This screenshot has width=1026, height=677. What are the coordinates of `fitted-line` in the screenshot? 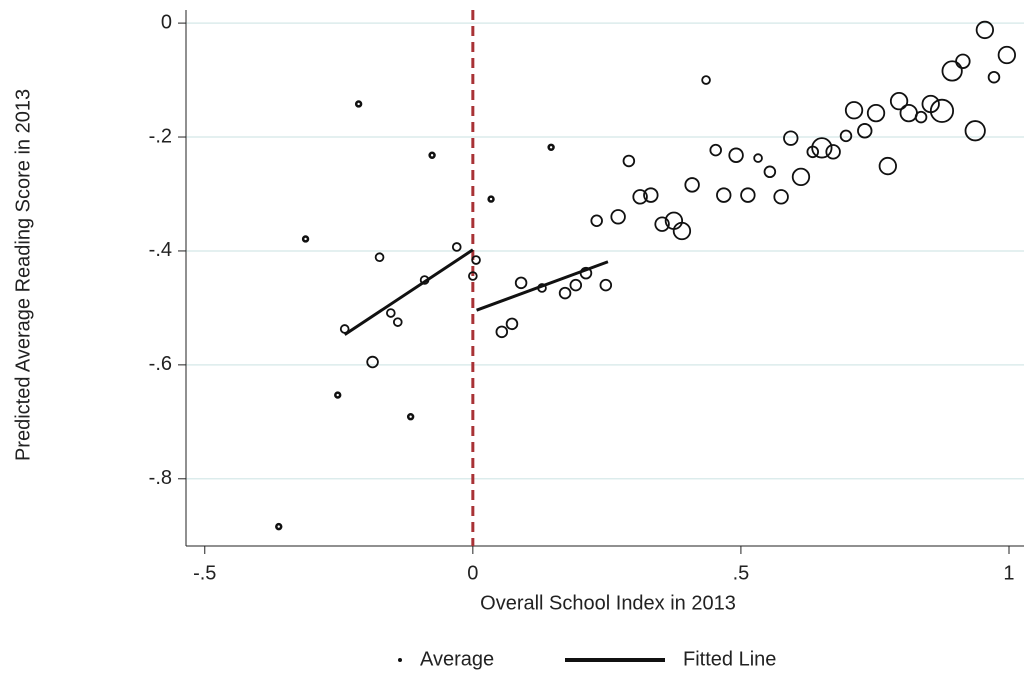 It's located at (476, 292).